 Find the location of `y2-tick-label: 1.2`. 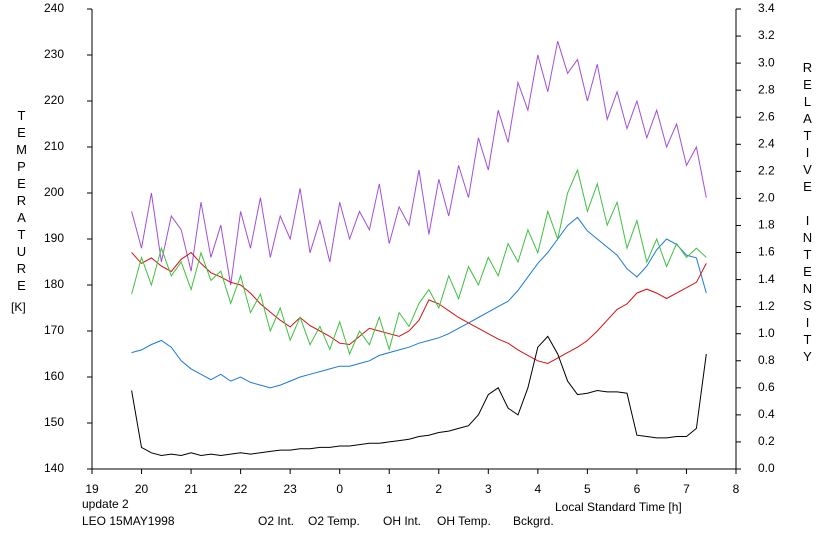

y2-tick-label: 1.2 is located at coordinates (766, 306).